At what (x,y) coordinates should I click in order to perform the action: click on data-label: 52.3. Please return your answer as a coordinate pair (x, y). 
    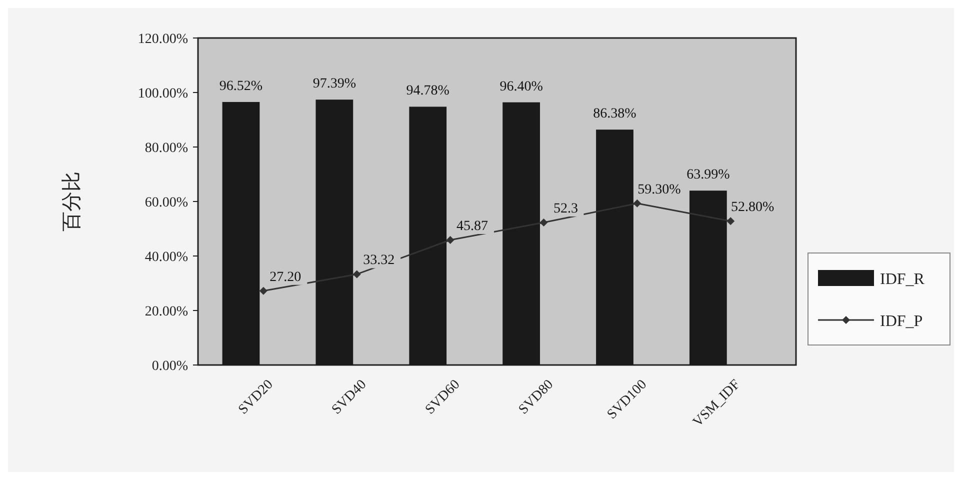
    Looking at the image, I should click on (565, 208).